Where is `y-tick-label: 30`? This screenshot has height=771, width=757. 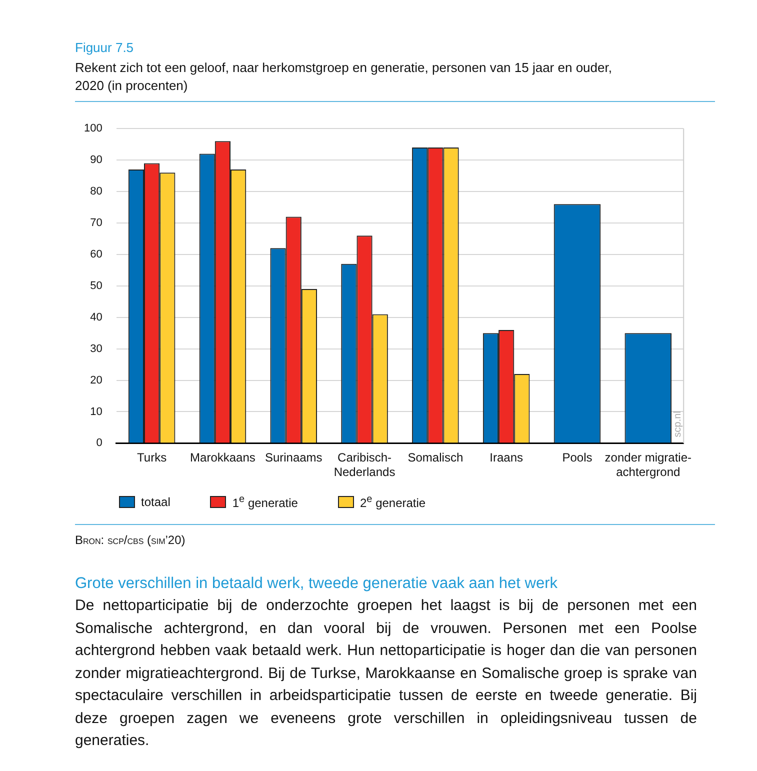 y-tick-label: 30 is located at coordinates (96, 348).